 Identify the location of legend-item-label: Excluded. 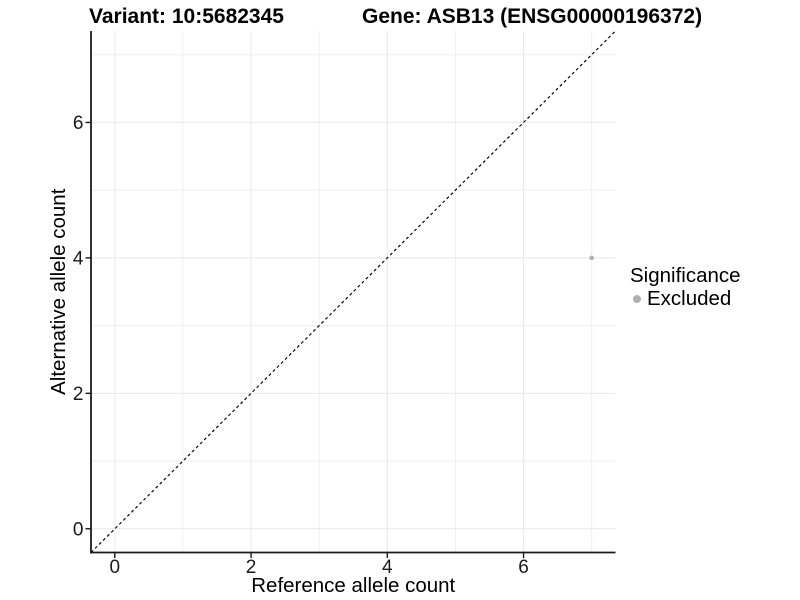
(689, 298).